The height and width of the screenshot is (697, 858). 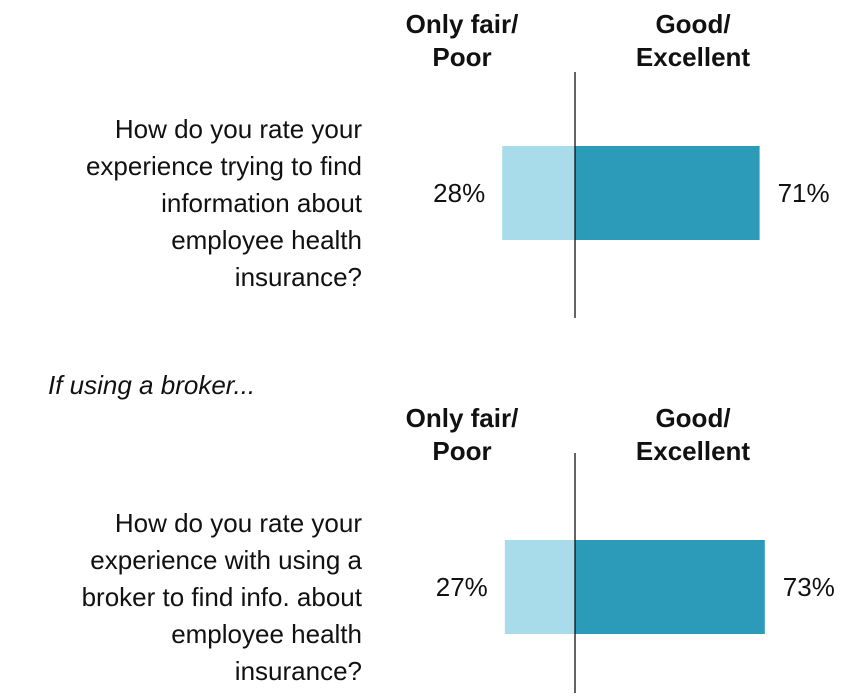 I want to click on value-label: 71%, so click(x=803, y=193).